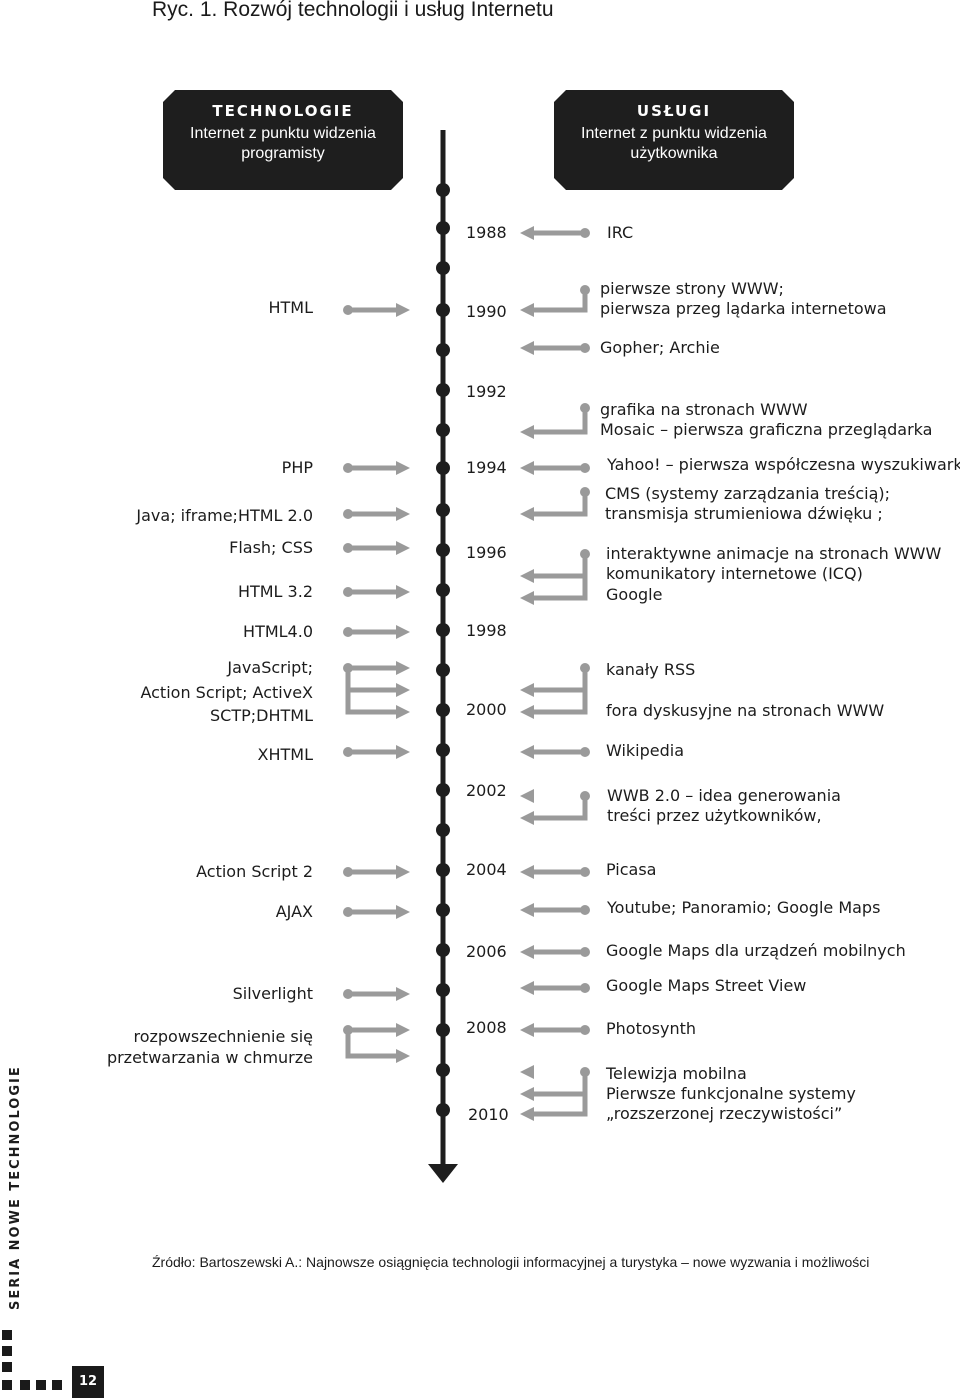 This screenshot has height=1398, width=960. What do you see at coordinates (88, 1382) in the screenshot?
I see `page-number: 12` at bounding box center [88, 1382].